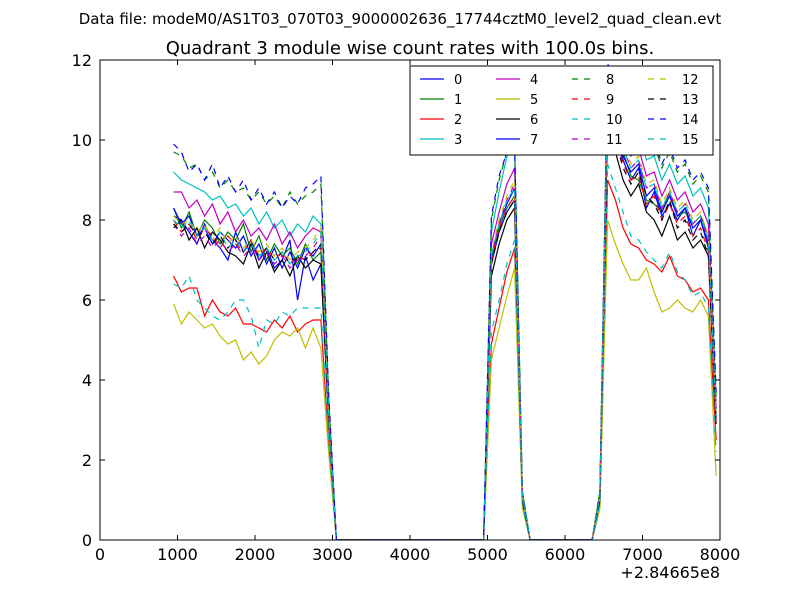 This screenshot has height=600, width=800. What do you see at coordinates (458, 80) in the screenshot?
I see `legend-label-0: 0` at bounding box center [458, 80].